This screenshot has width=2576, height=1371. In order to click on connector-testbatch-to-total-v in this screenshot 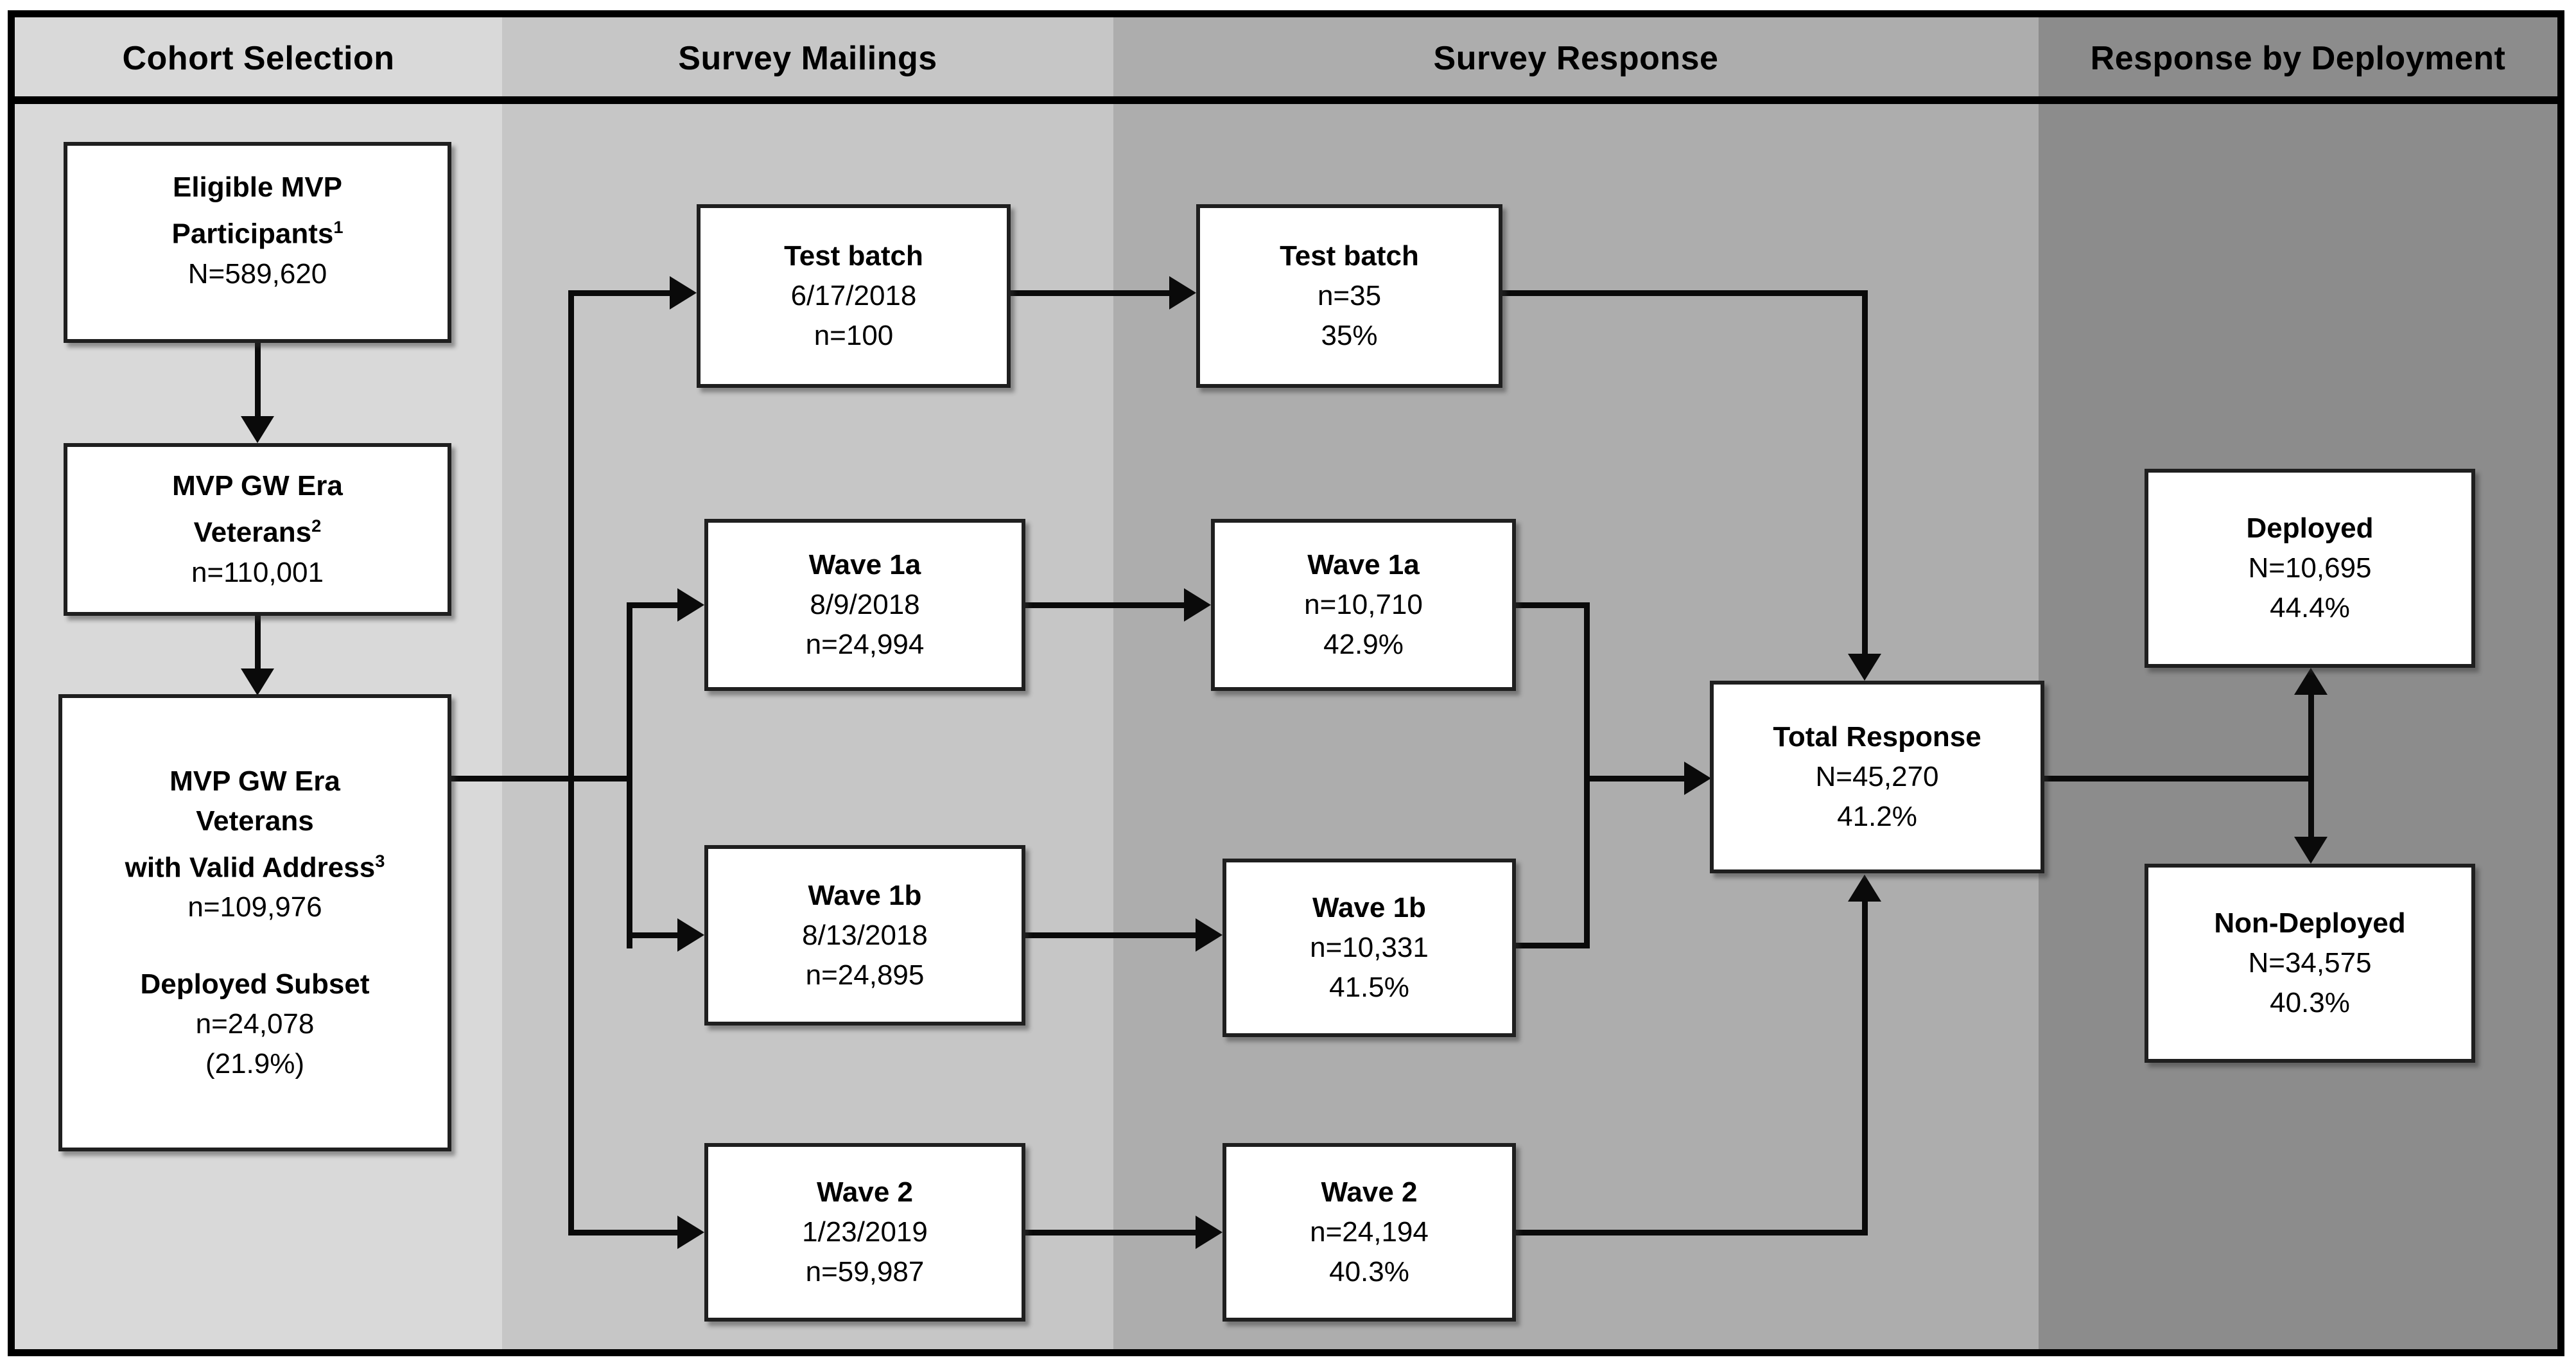, I will do `click(1865, 472)`.